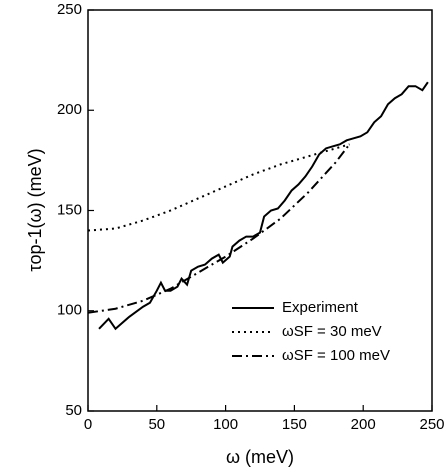 The image size is (446, 474). What do you see at coordinates (225, 424) in the screenshot?
I see `x-tick-label: 100` at bounding box center [225, 424].